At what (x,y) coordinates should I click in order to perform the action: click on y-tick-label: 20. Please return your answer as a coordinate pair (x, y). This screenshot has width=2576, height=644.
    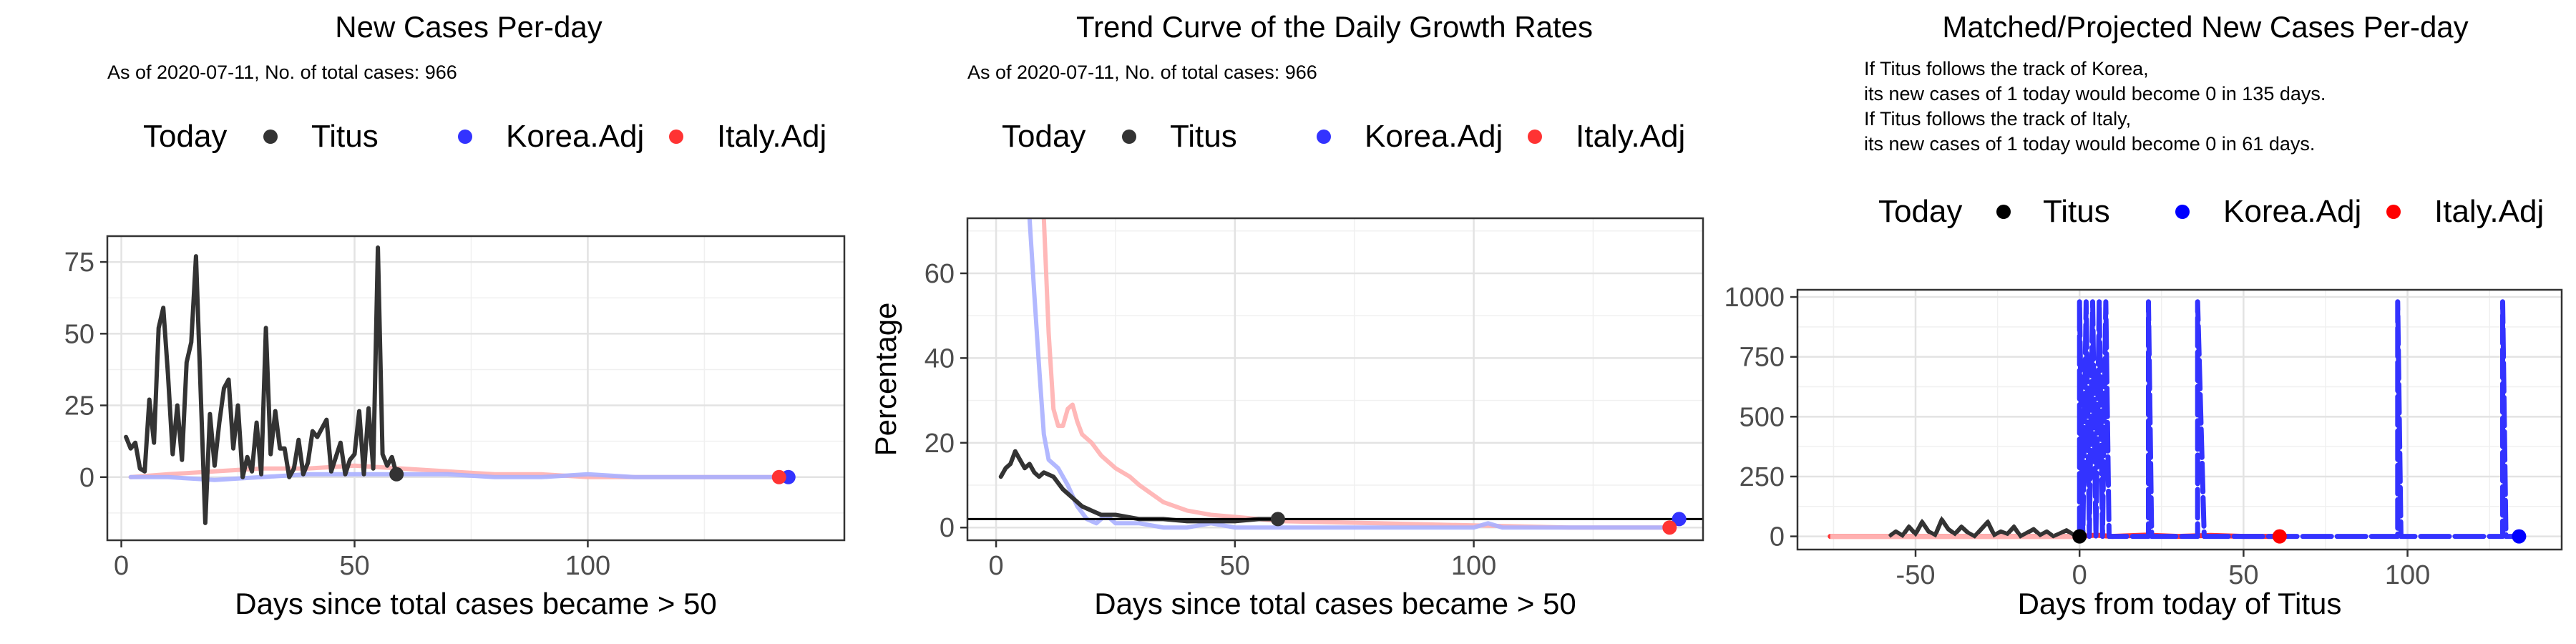
    Looking at the image, I should click on (939, 444).